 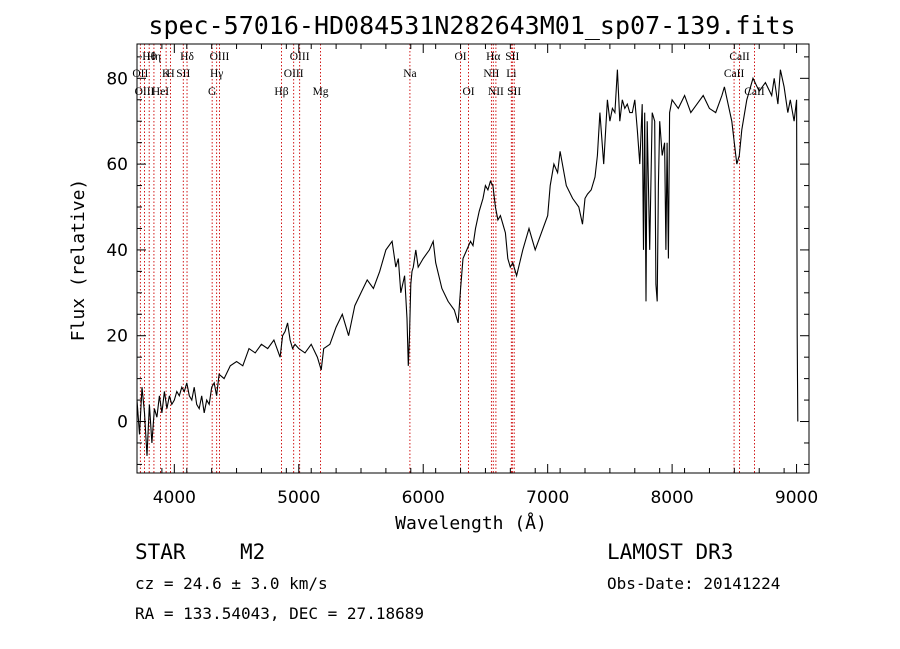 I want to click on y-tick-label: 0, so click(x=122, y=423).